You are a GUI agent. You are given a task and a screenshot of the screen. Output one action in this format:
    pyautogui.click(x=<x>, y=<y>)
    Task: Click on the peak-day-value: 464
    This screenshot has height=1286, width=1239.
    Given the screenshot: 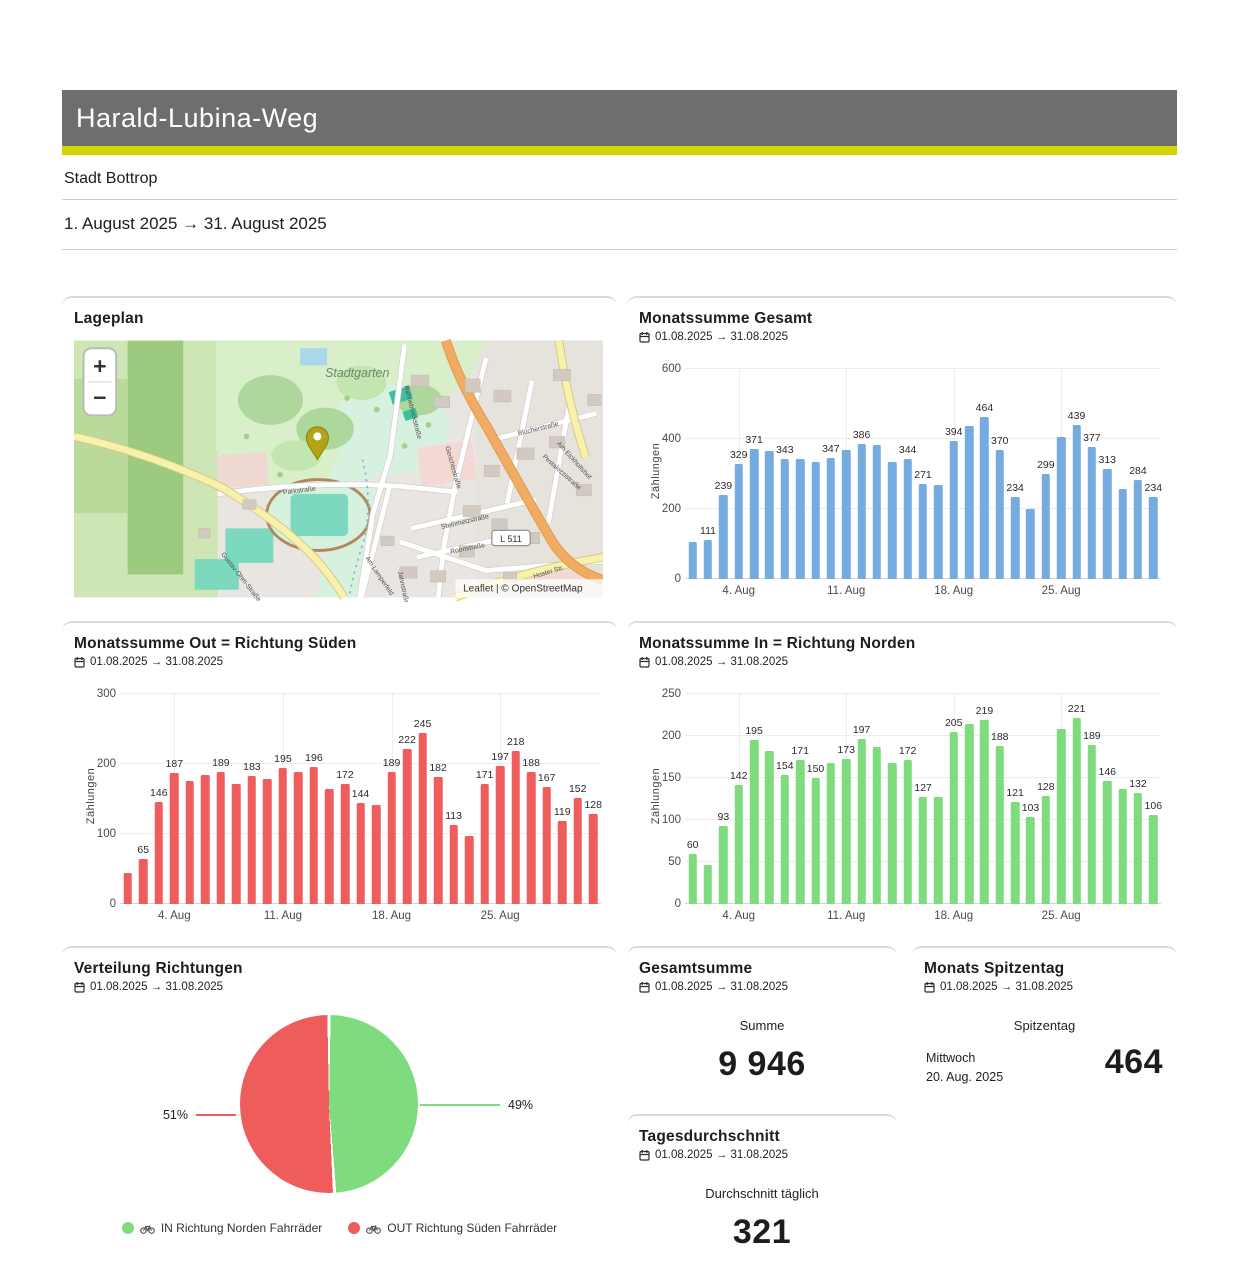 What is the action you would take?
    pyautogui.click(x=1133, y=1062)
    